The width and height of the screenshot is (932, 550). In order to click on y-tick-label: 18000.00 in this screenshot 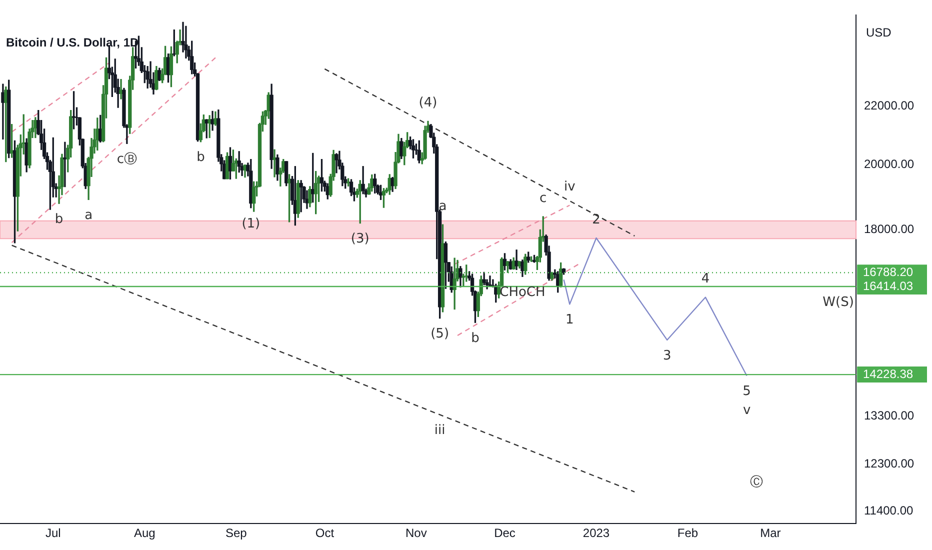, I will do `click(889, 229)`.